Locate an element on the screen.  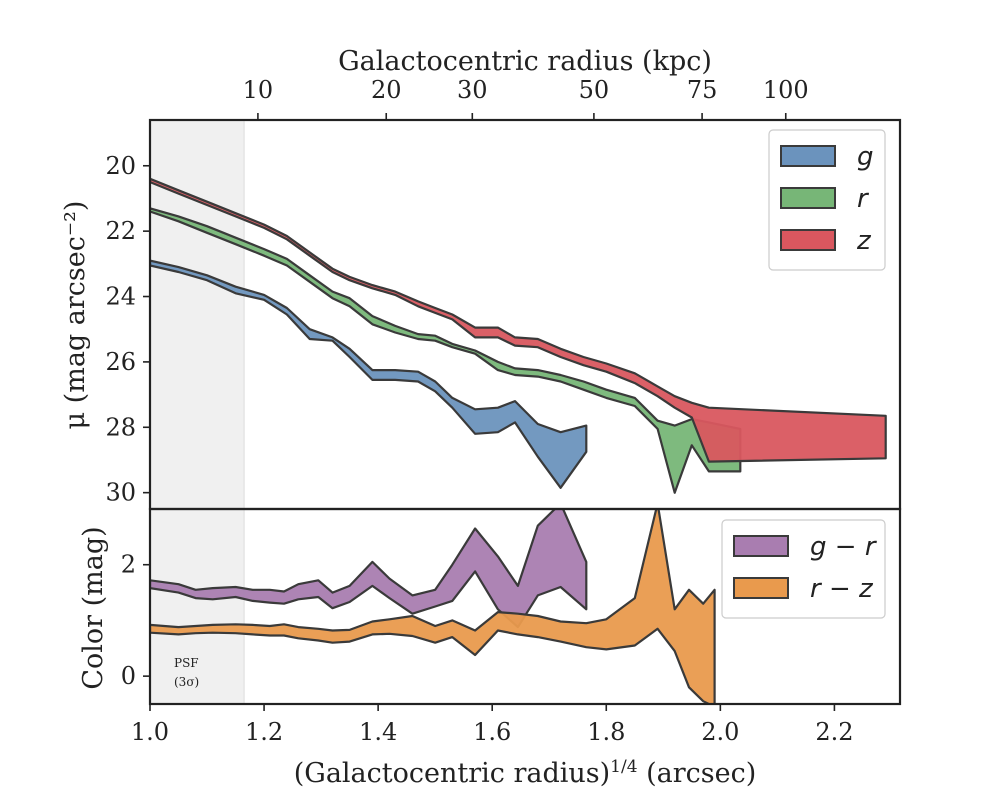
y-tick-label: 20 is located at coordinates (120, 166).